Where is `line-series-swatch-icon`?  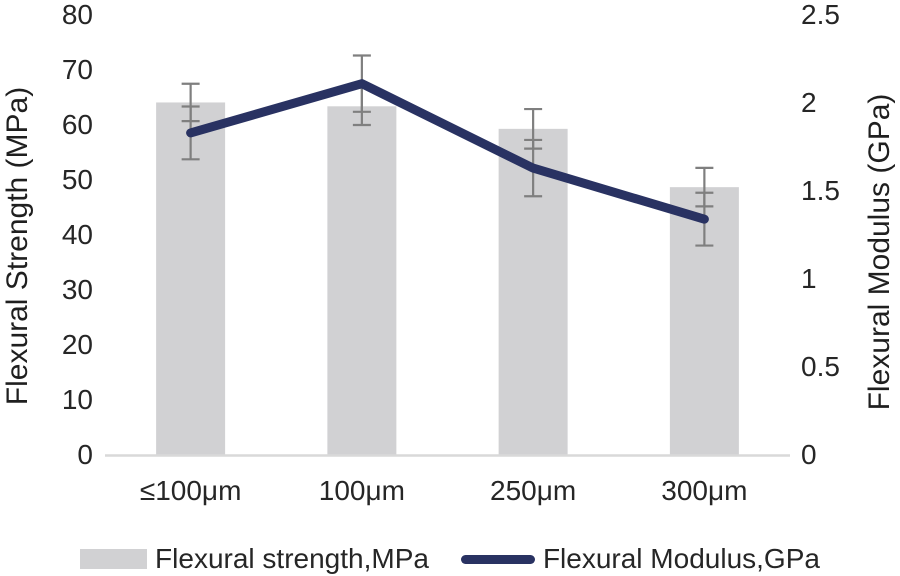
line-series-swatch-icon is located at coordinates (497, 559).